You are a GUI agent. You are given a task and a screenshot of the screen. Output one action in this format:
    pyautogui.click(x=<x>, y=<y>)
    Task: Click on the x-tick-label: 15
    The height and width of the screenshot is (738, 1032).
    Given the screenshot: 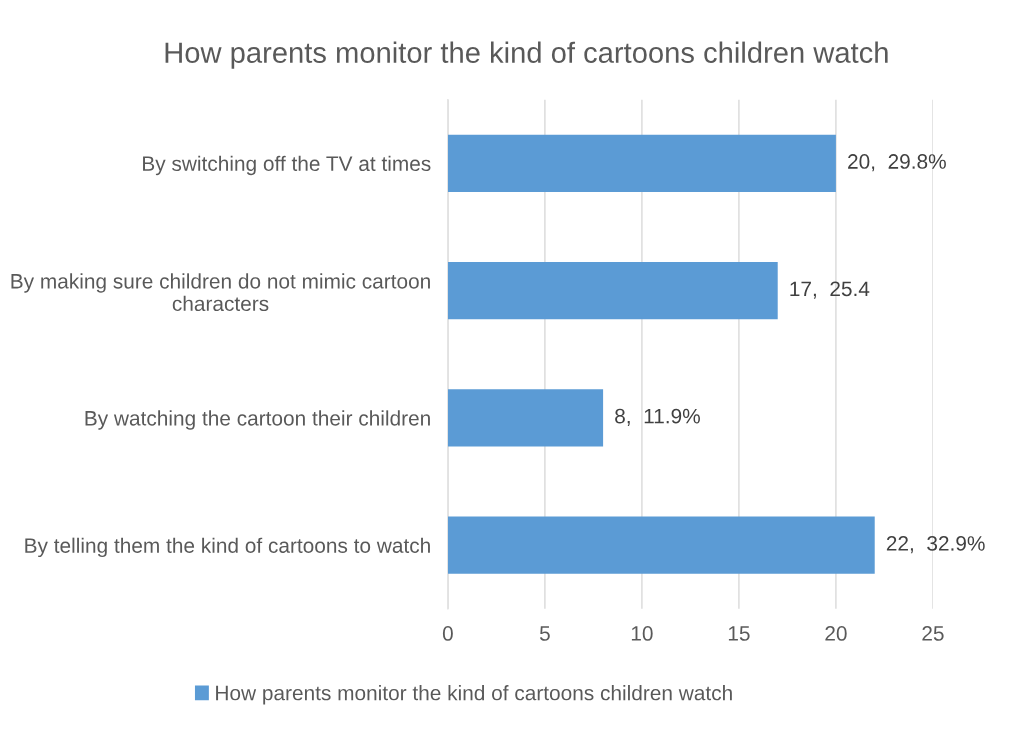 What is the action you would take?
    pyautogui.click(x=739, y=633)
    